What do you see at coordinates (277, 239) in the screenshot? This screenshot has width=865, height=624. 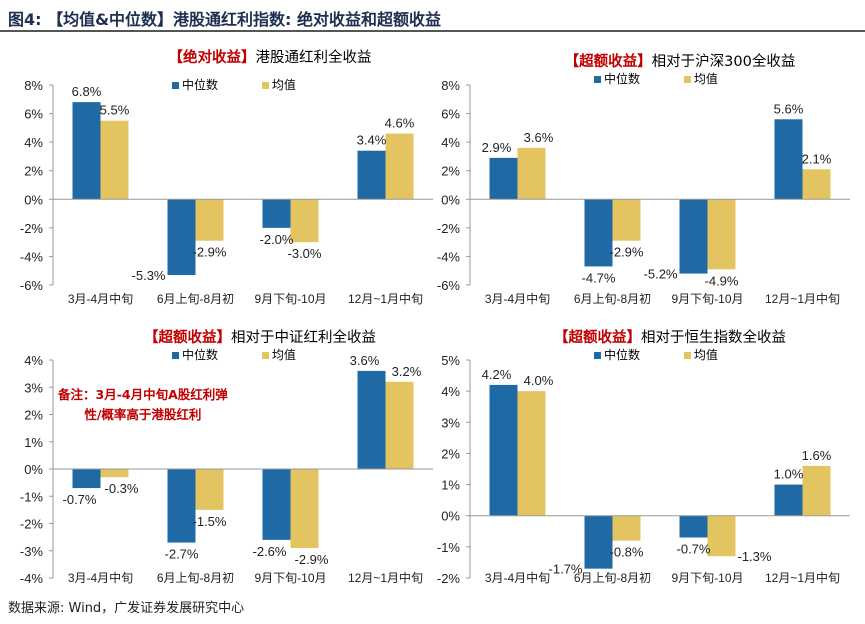 I see `data-label-median: -2.0%` at bounding box center [277, 239].